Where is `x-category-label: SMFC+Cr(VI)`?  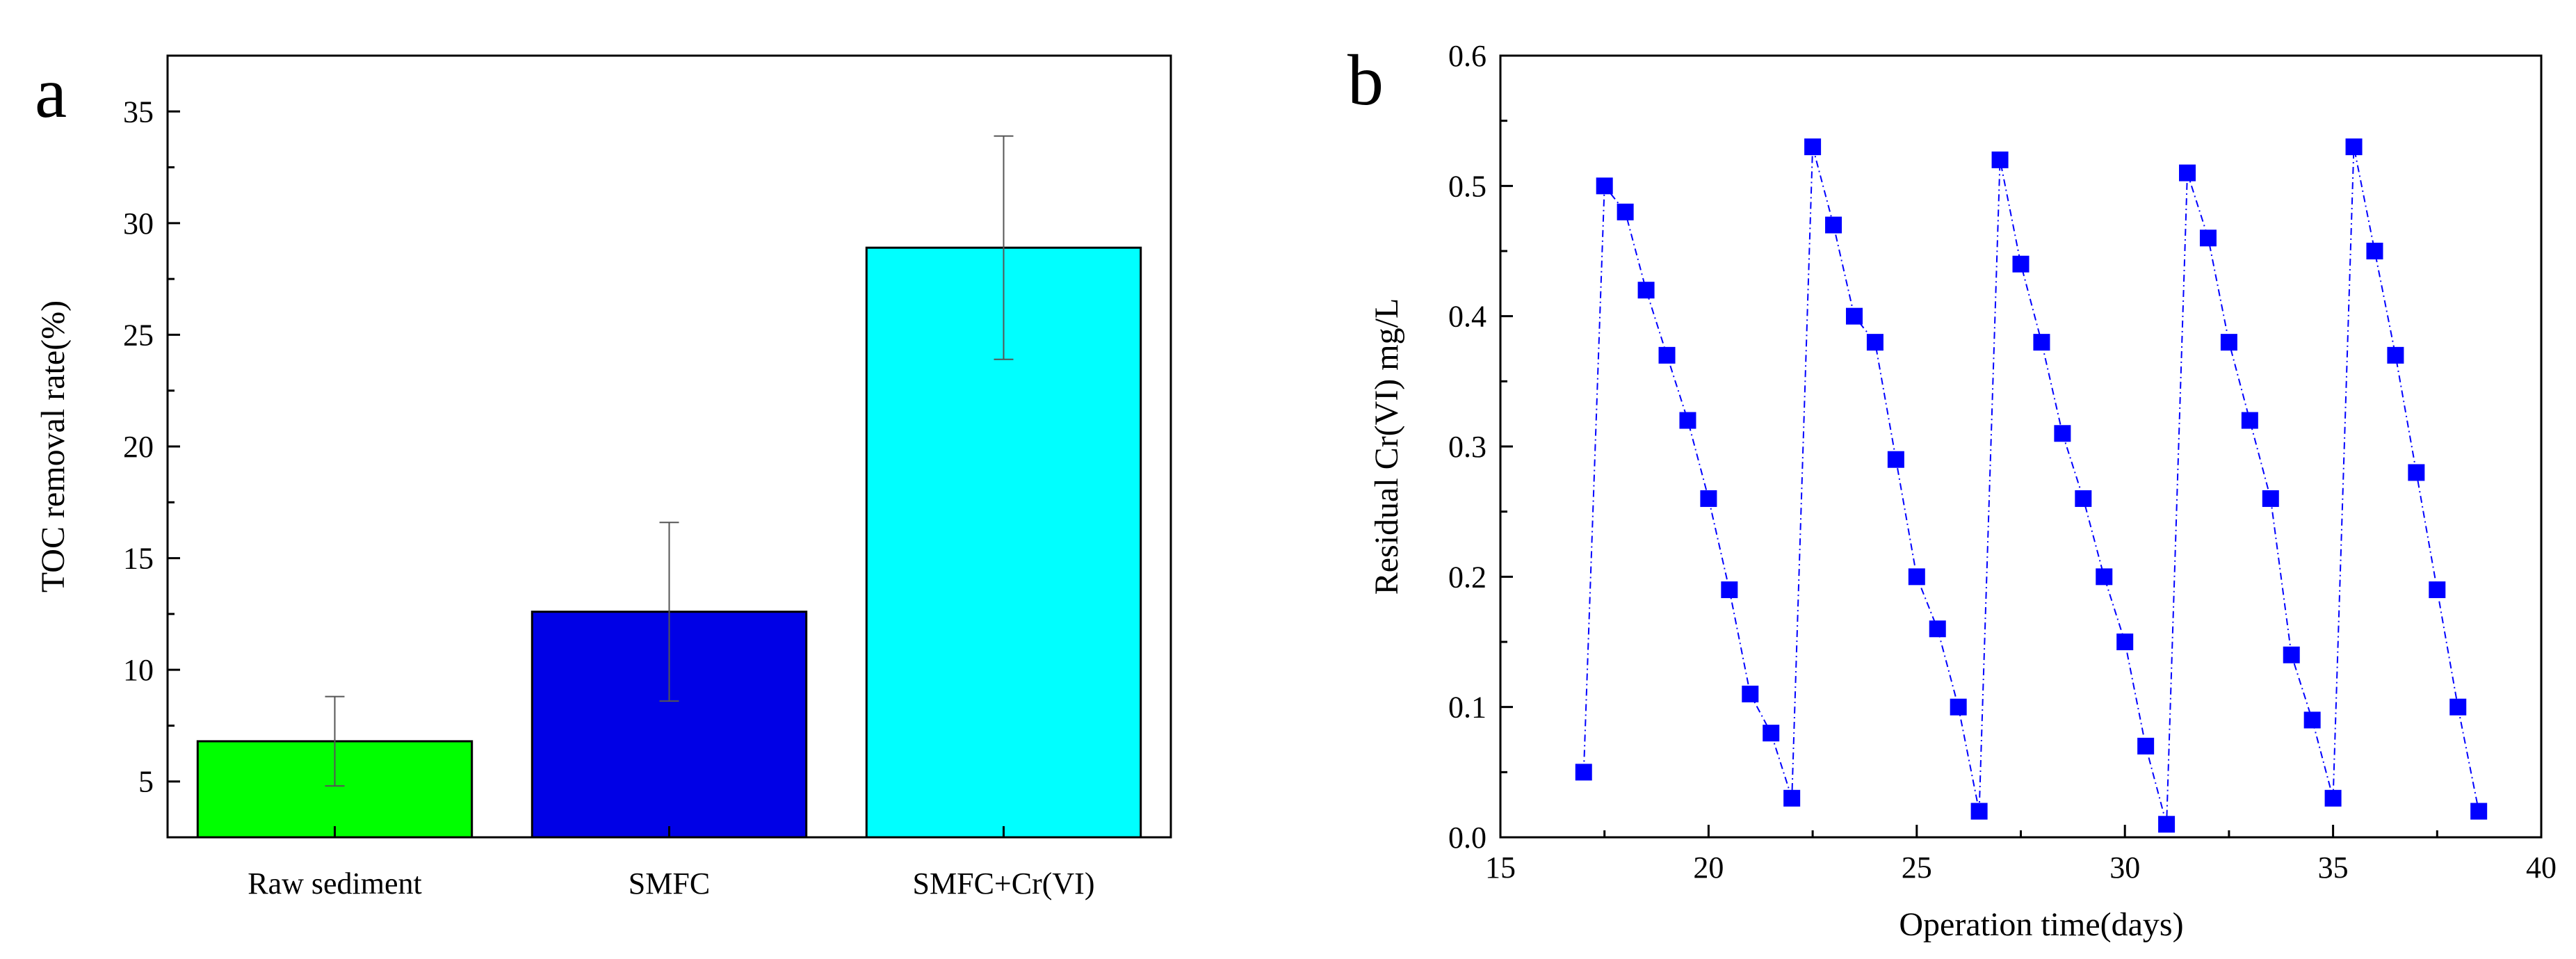 x-category-label: SMFC+Cr(VI) is located at coordinates (1004, 884).